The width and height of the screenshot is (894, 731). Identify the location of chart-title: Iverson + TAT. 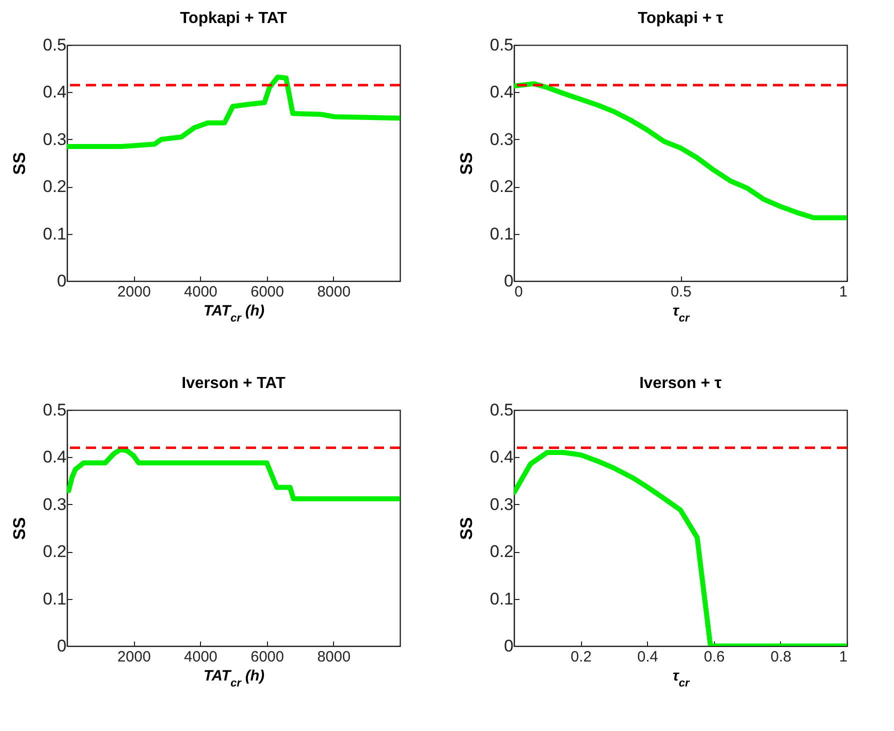
(234, 383).